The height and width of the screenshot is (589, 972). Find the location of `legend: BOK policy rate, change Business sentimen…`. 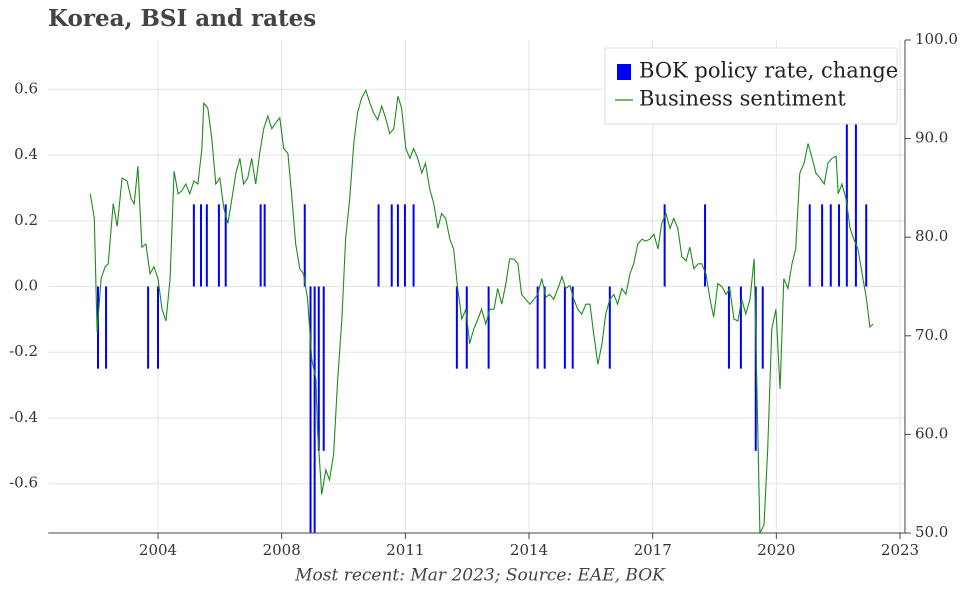

legend: BOK policy rate, change Business sentimen… is located at coordinates (751, 86).